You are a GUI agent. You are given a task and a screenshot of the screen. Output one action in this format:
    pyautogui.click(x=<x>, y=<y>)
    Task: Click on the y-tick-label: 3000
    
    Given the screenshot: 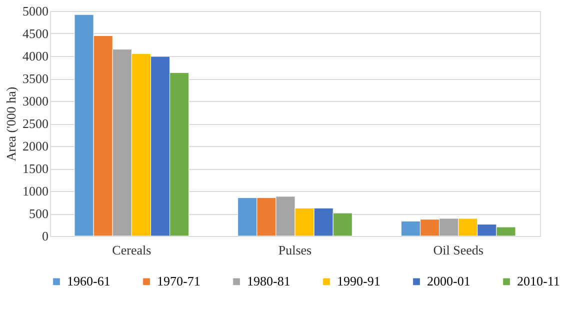 What is the action you would take?
    pyautogui.click(x=35, y=101)
    